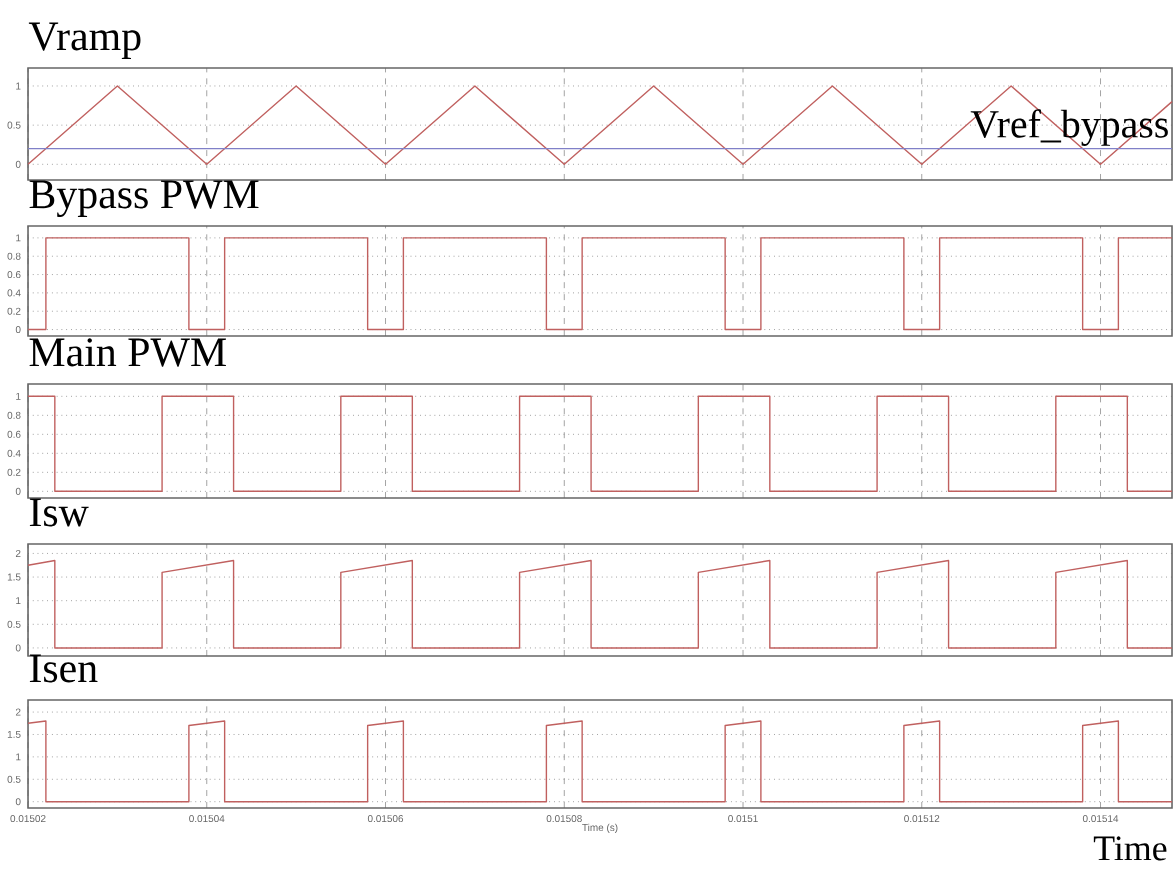 Image resolution: width=1176 pixels, height=874 pixels. What do you see at coordinates (84, 40) in the screenshot?
I see `chart-title: Vramp` at bounding box center [84, 40].